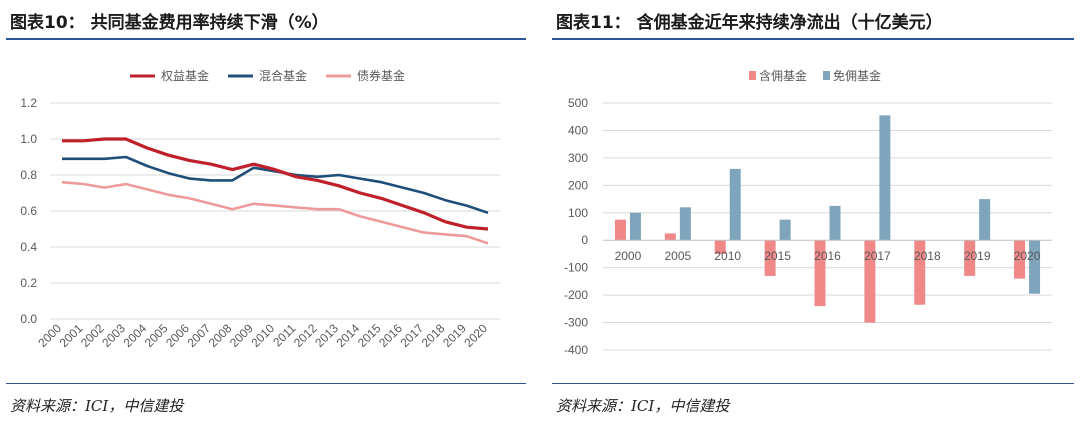 The height and width of the screenshot is (422, 1080). I want to click on x-tick-label: 2000, so click(628, 256).